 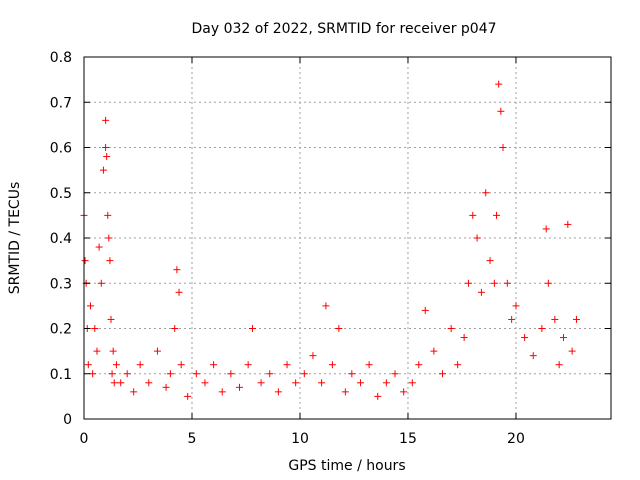 I want to click on y-tick-label: 0.8, so click(x=61, y=58).